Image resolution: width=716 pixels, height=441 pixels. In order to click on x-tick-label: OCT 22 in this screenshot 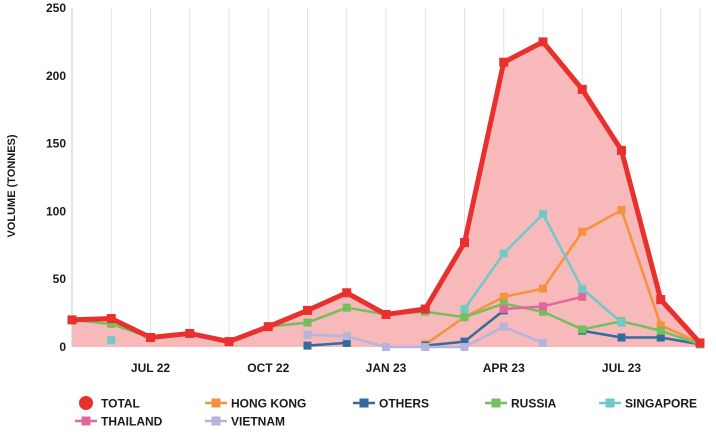, I will do `click(268, 368)`.